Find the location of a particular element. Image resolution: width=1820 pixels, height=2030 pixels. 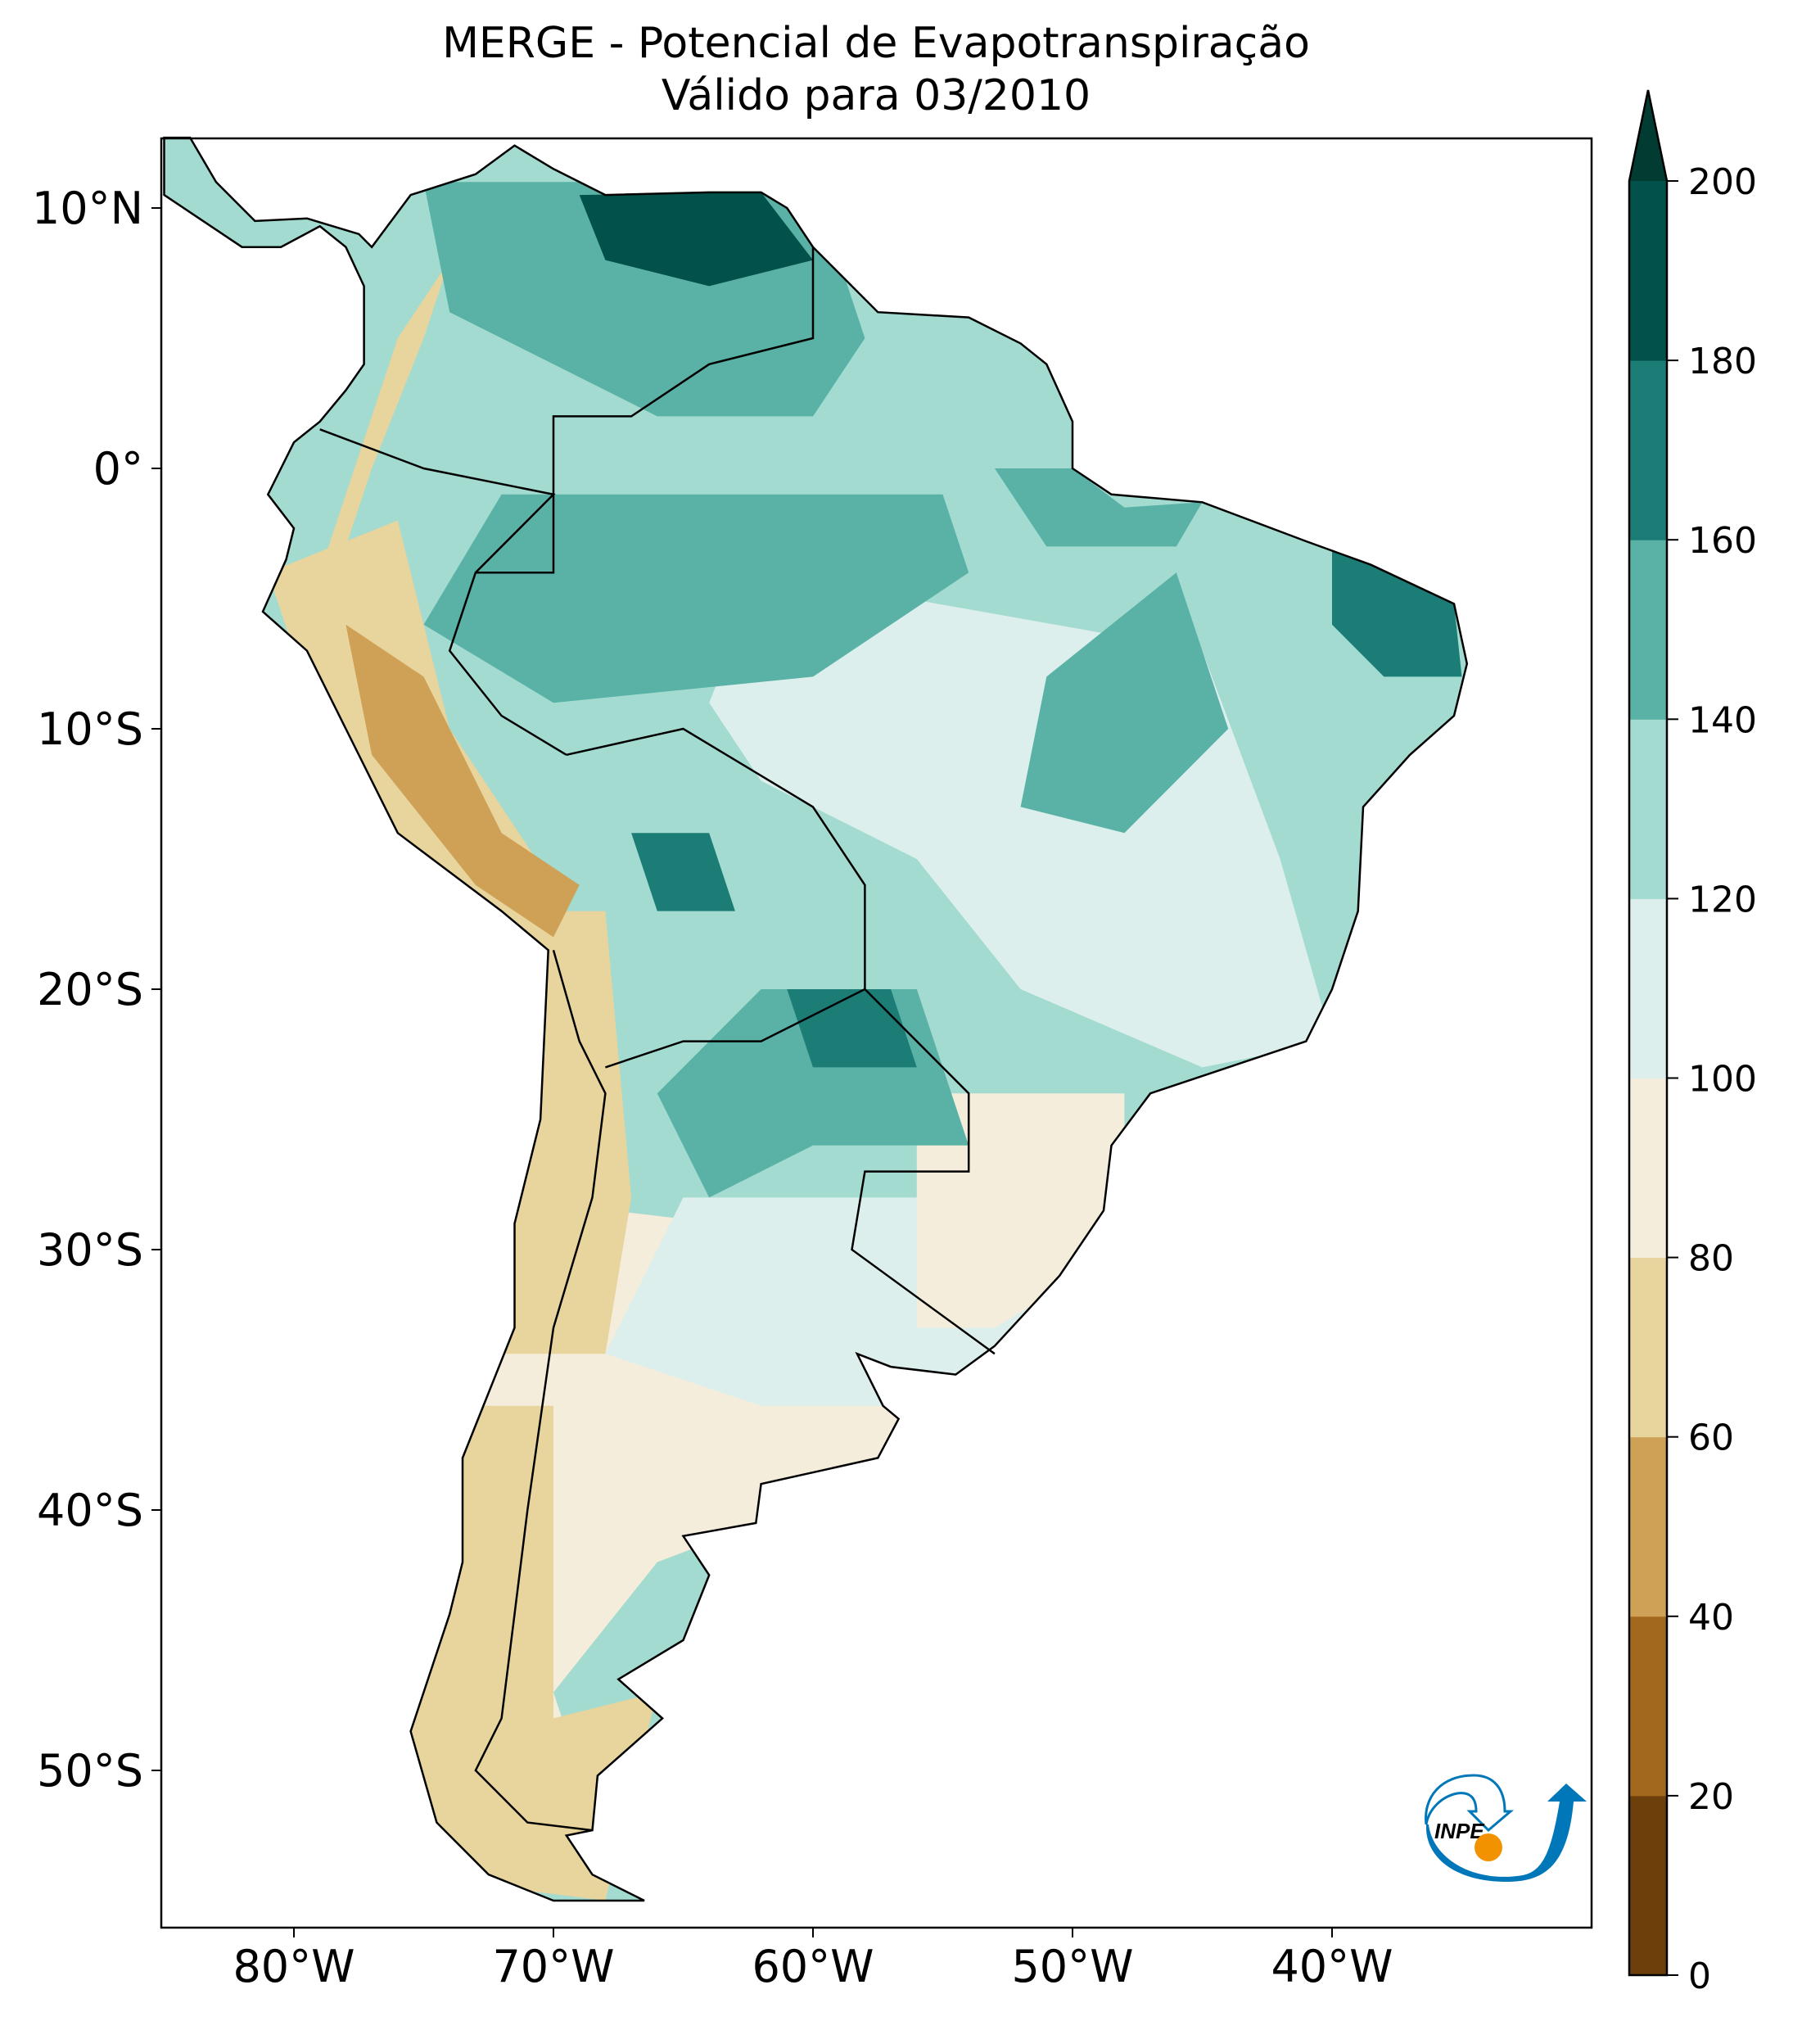

y-tick-label: 10°S is located at coordinates (90, 729).